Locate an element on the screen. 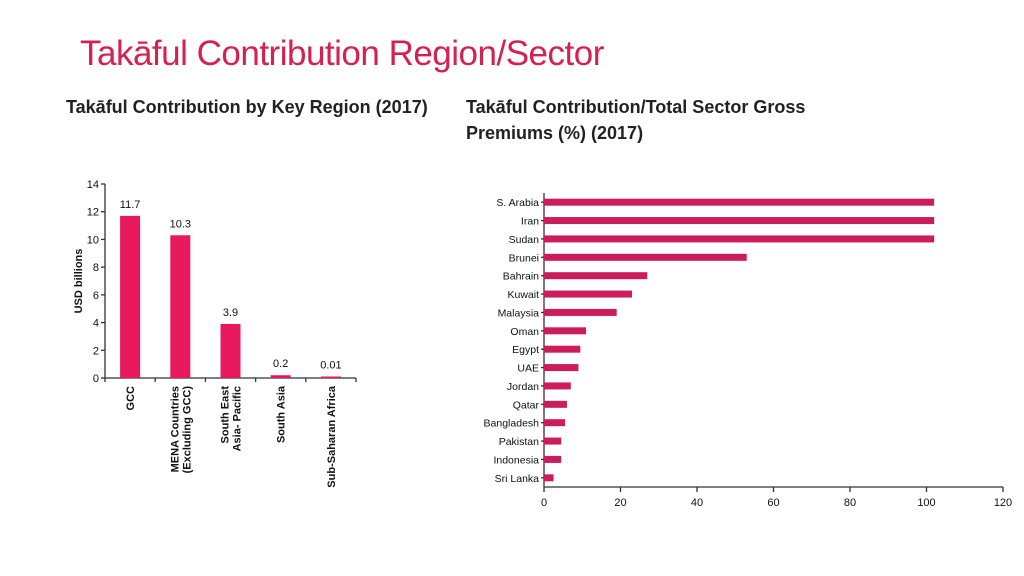  category-label: Bangladesh is located at coordinates (512, 424).